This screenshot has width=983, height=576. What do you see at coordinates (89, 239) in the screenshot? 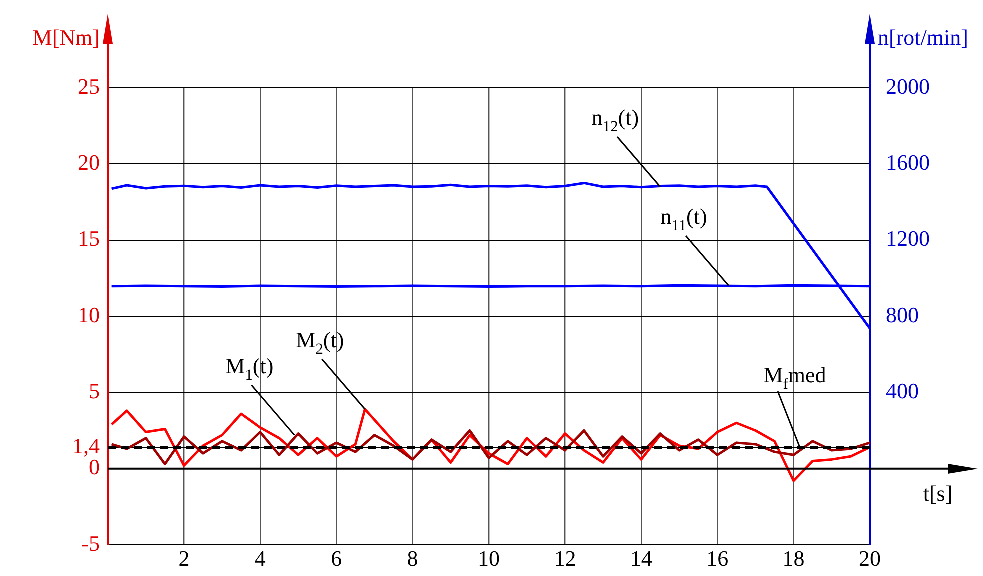
I see `y-tick-label: 15` at bounding box center [89, 239].